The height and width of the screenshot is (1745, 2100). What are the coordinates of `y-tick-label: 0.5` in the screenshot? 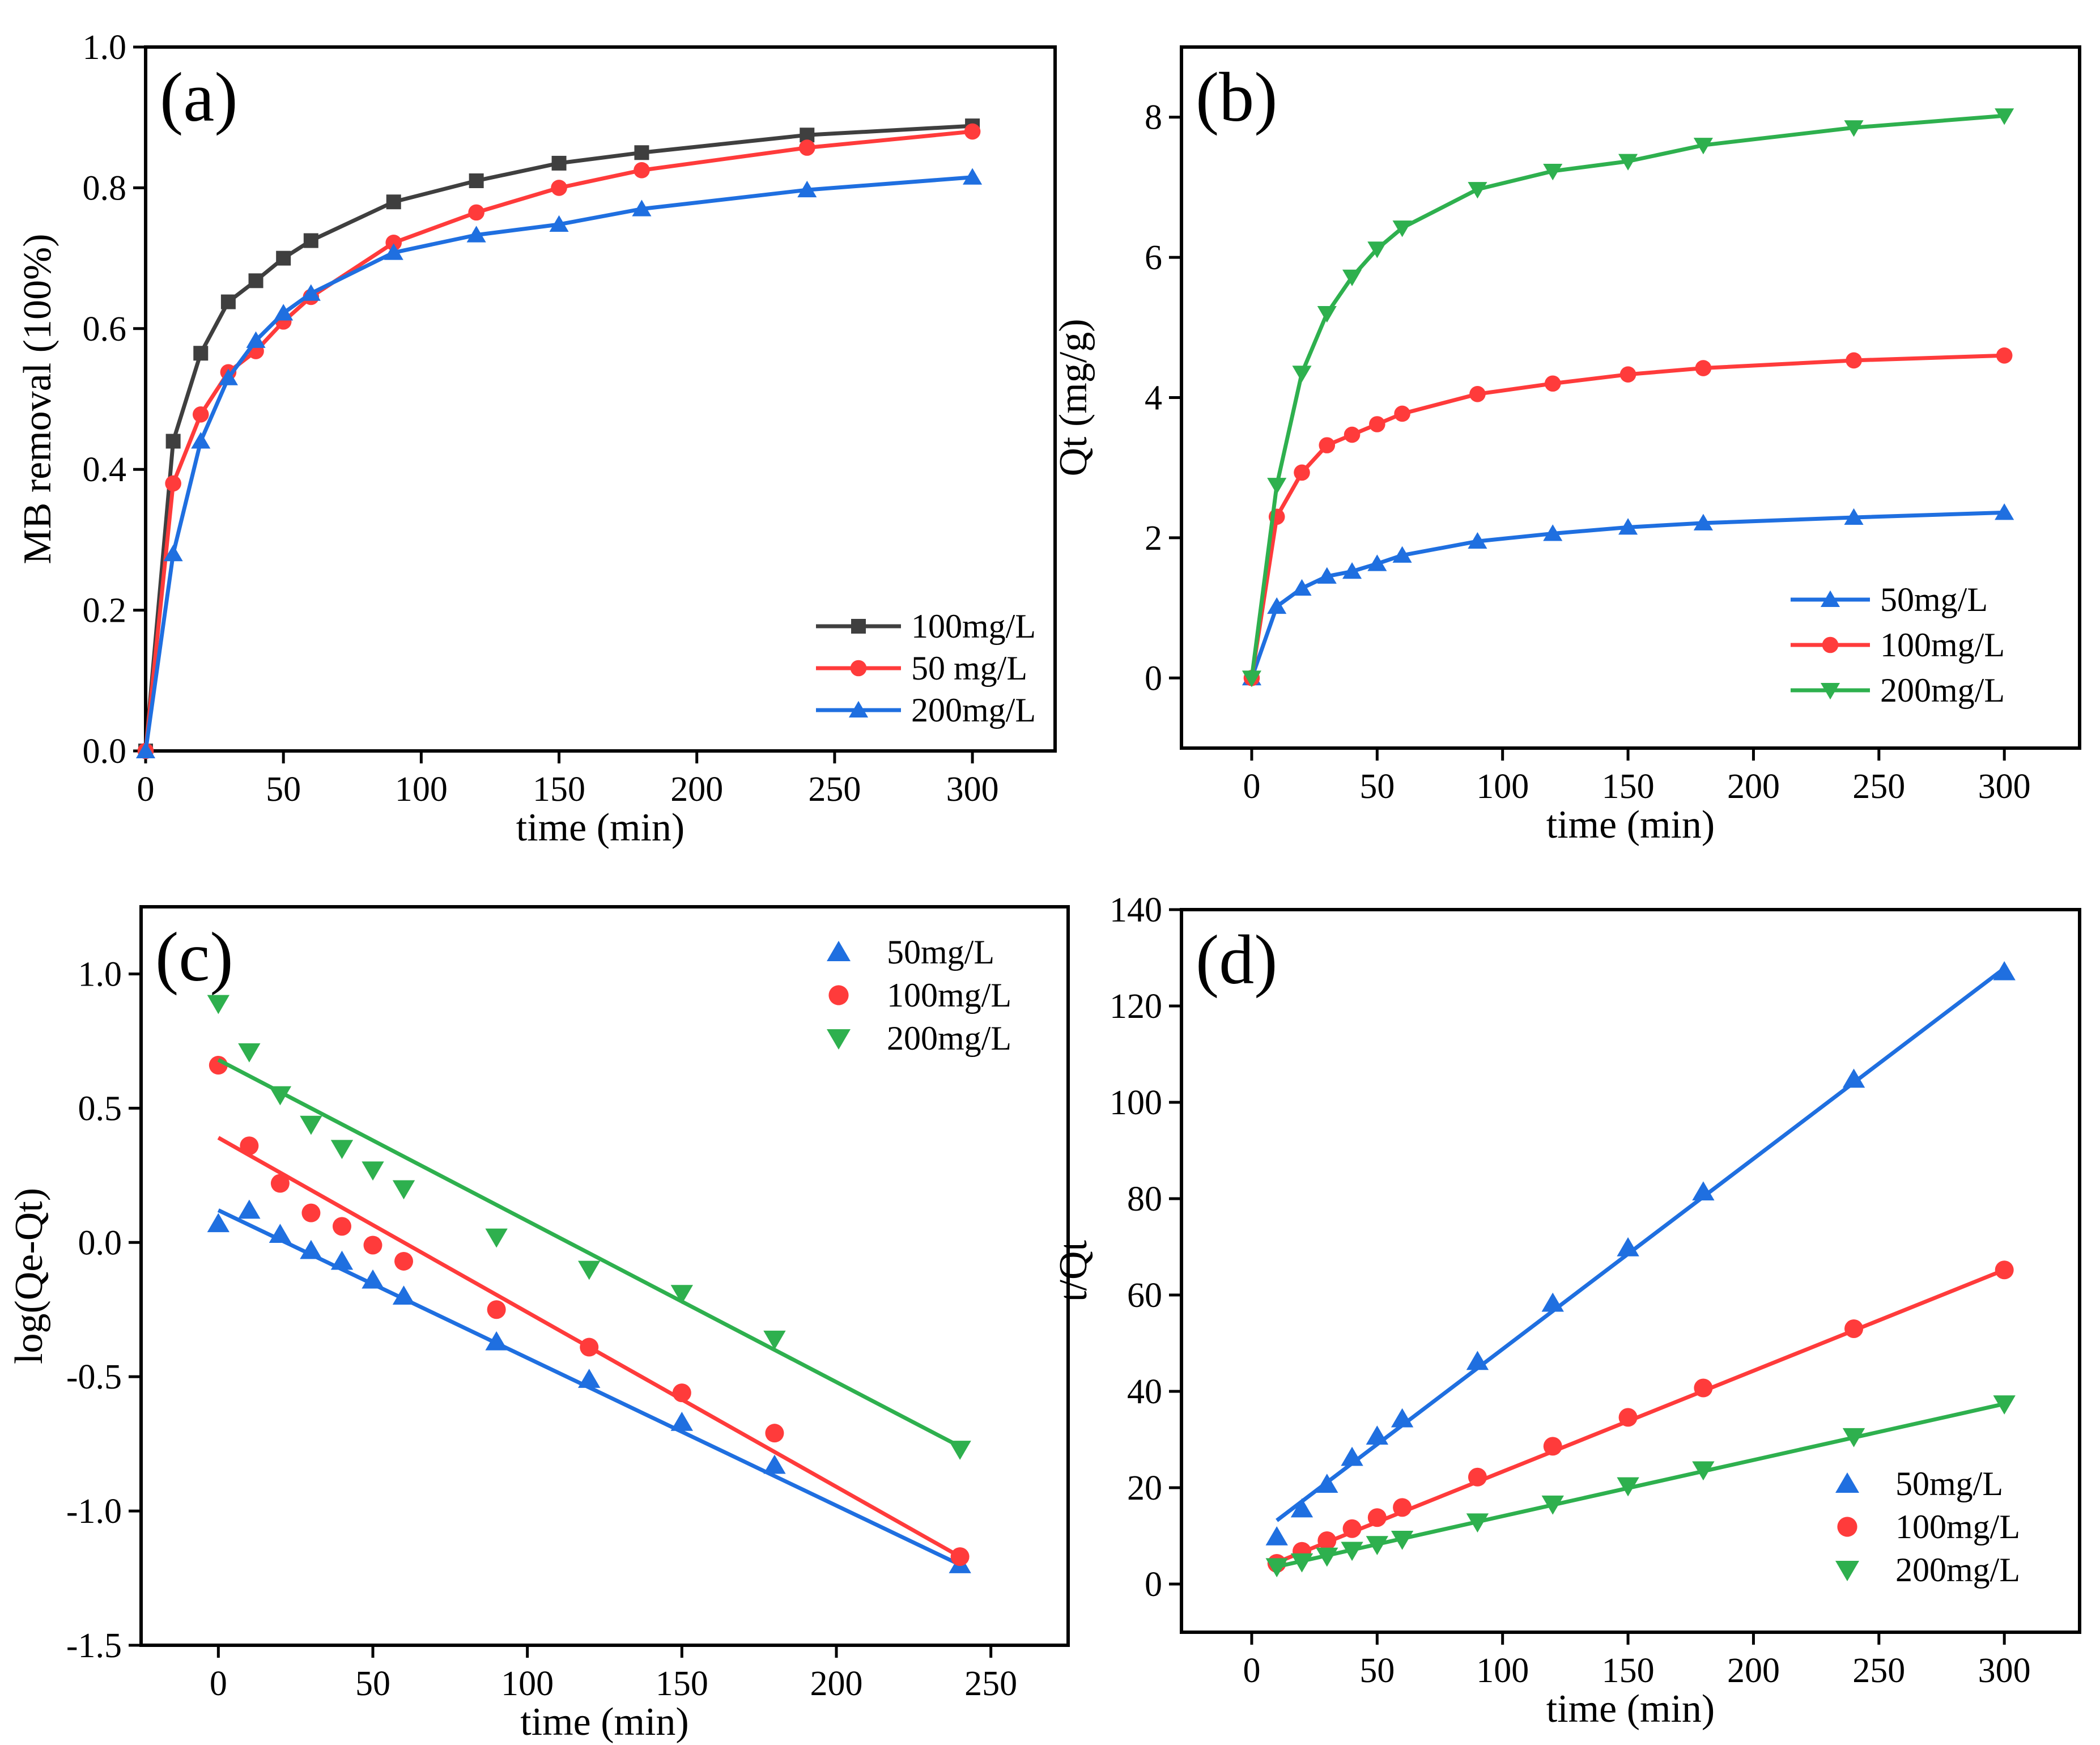 It's located at (100, 1108).